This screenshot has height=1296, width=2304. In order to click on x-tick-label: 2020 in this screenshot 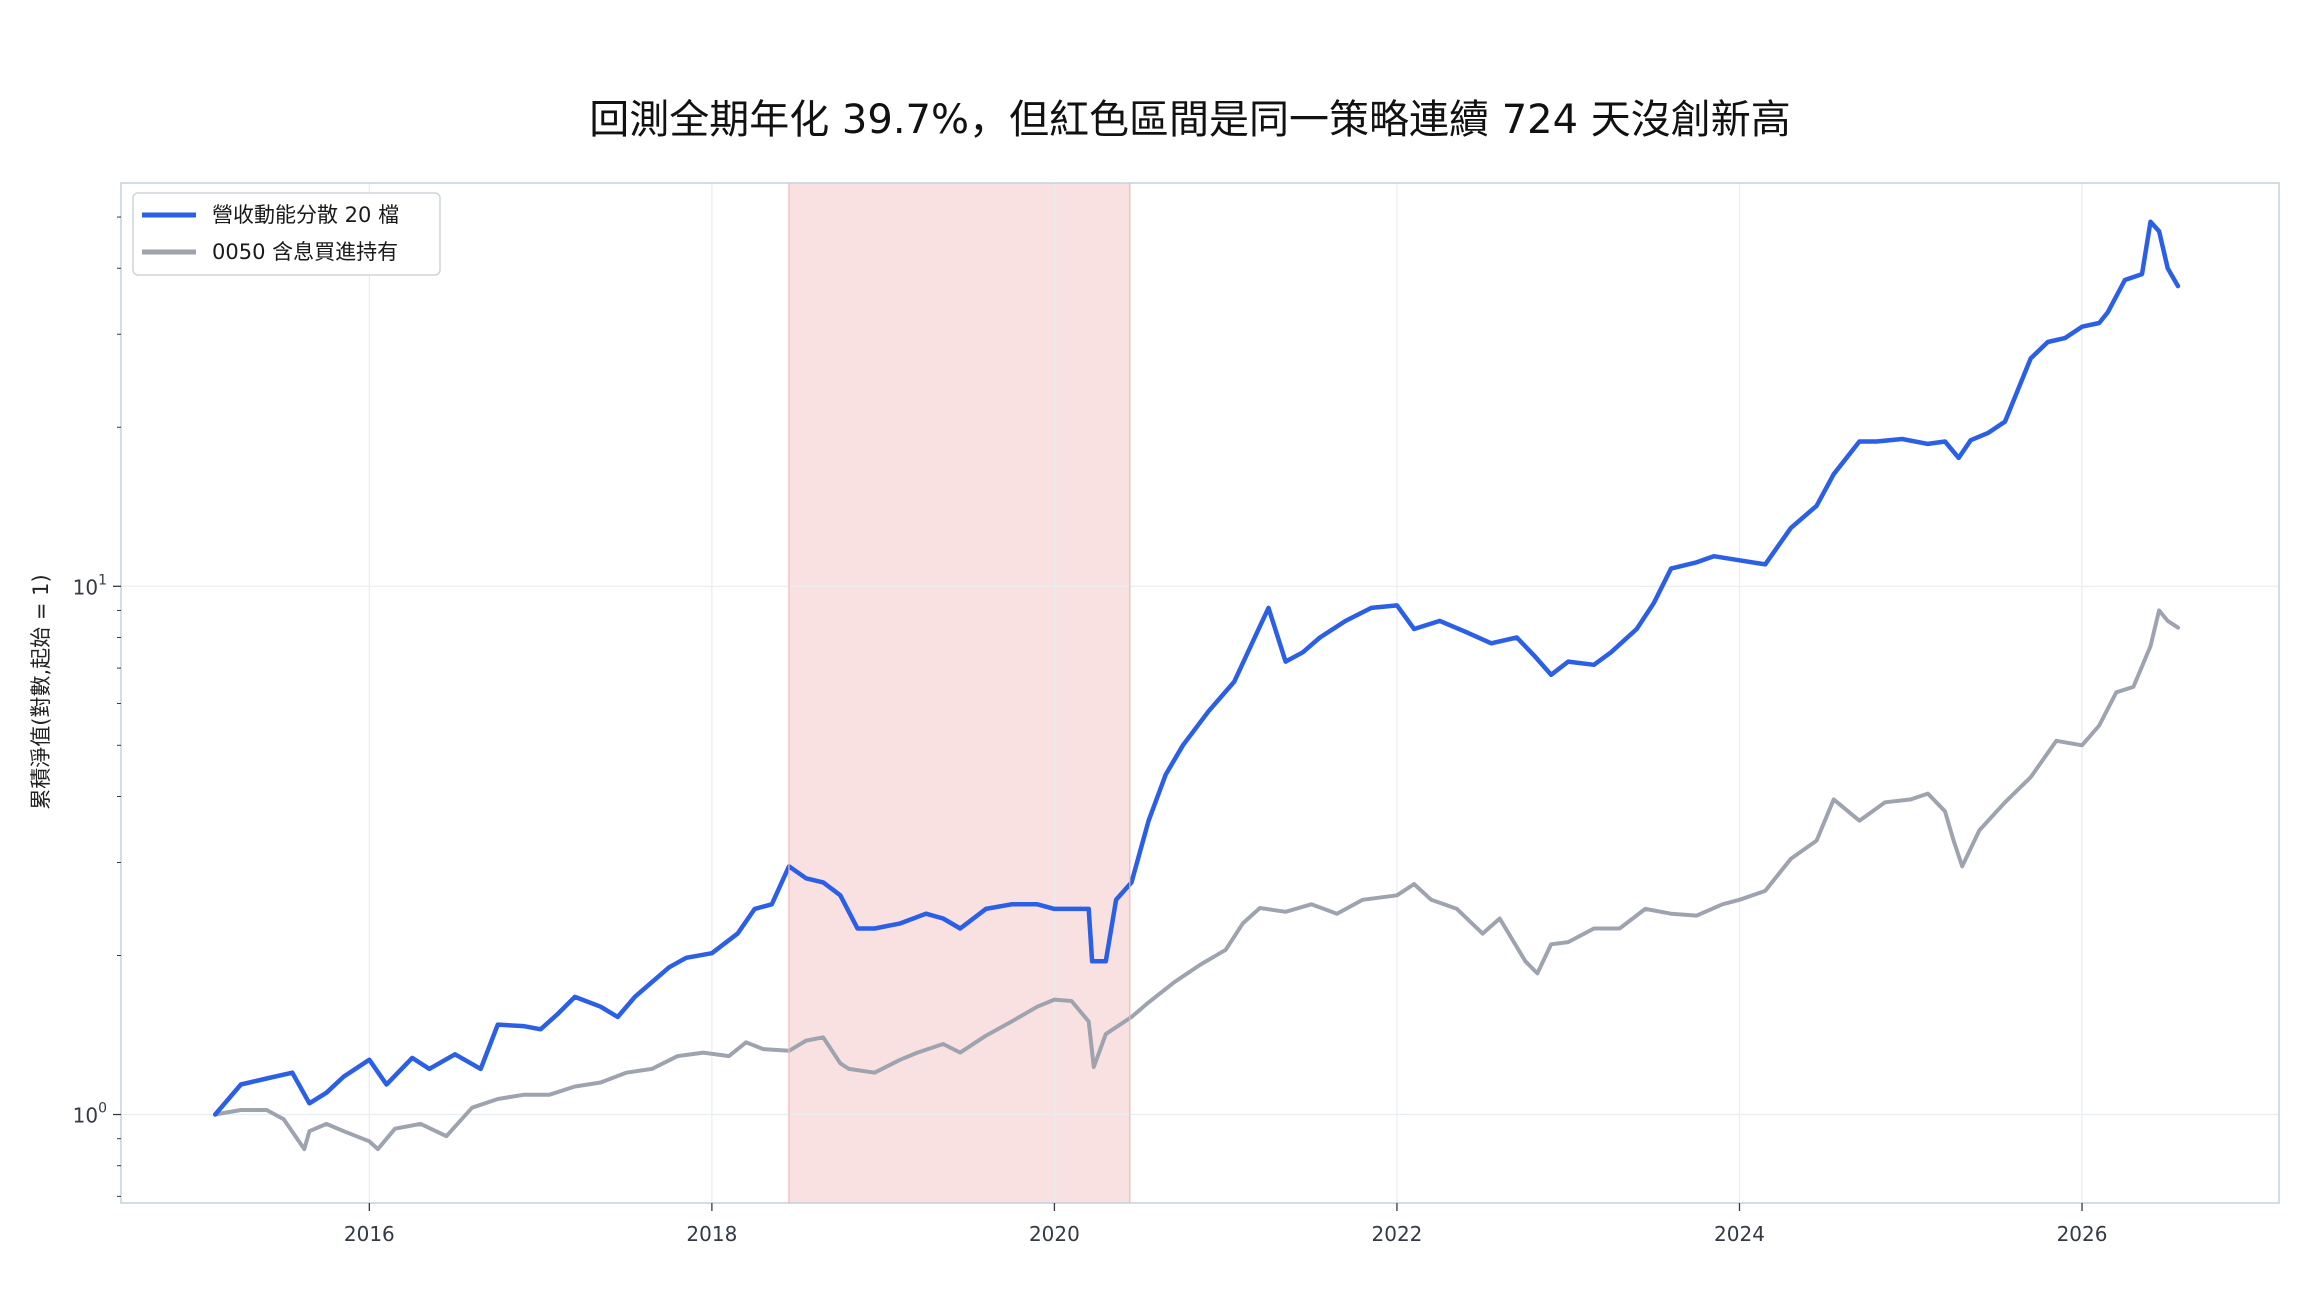, I will do `click(1054, 1234)`.